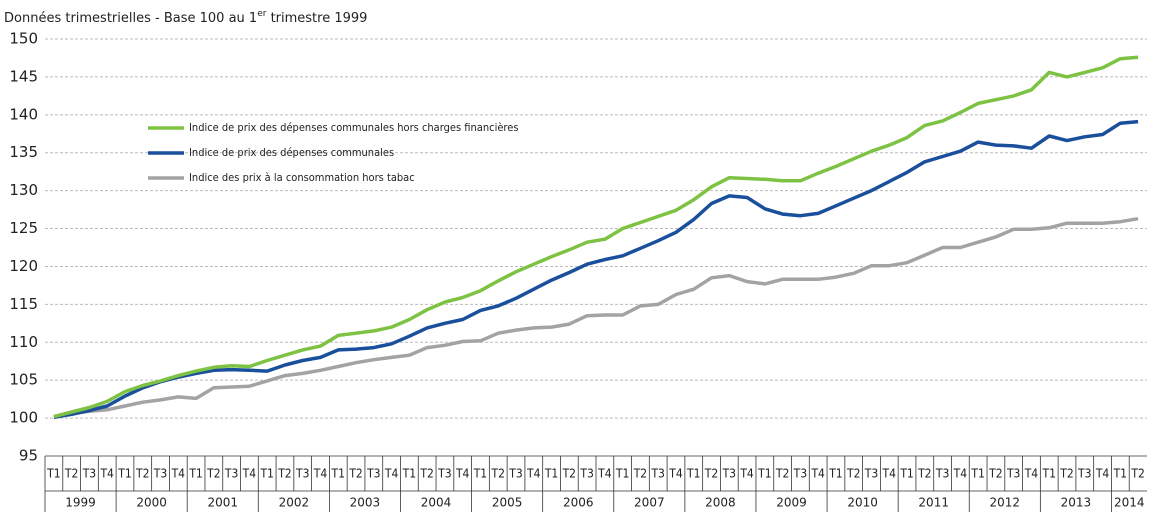 This screenshot has height=512, width=1149. I want to click on y-tick-label: 130, so click(23, 190).